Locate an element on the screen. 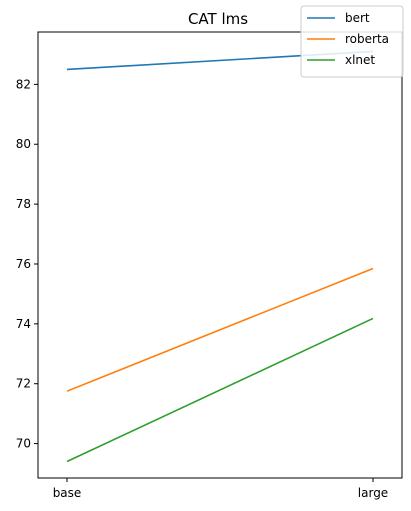 This screenshot has height=511, width=411. legend: bert roberta xlnet is located at coordinates (352, 41).